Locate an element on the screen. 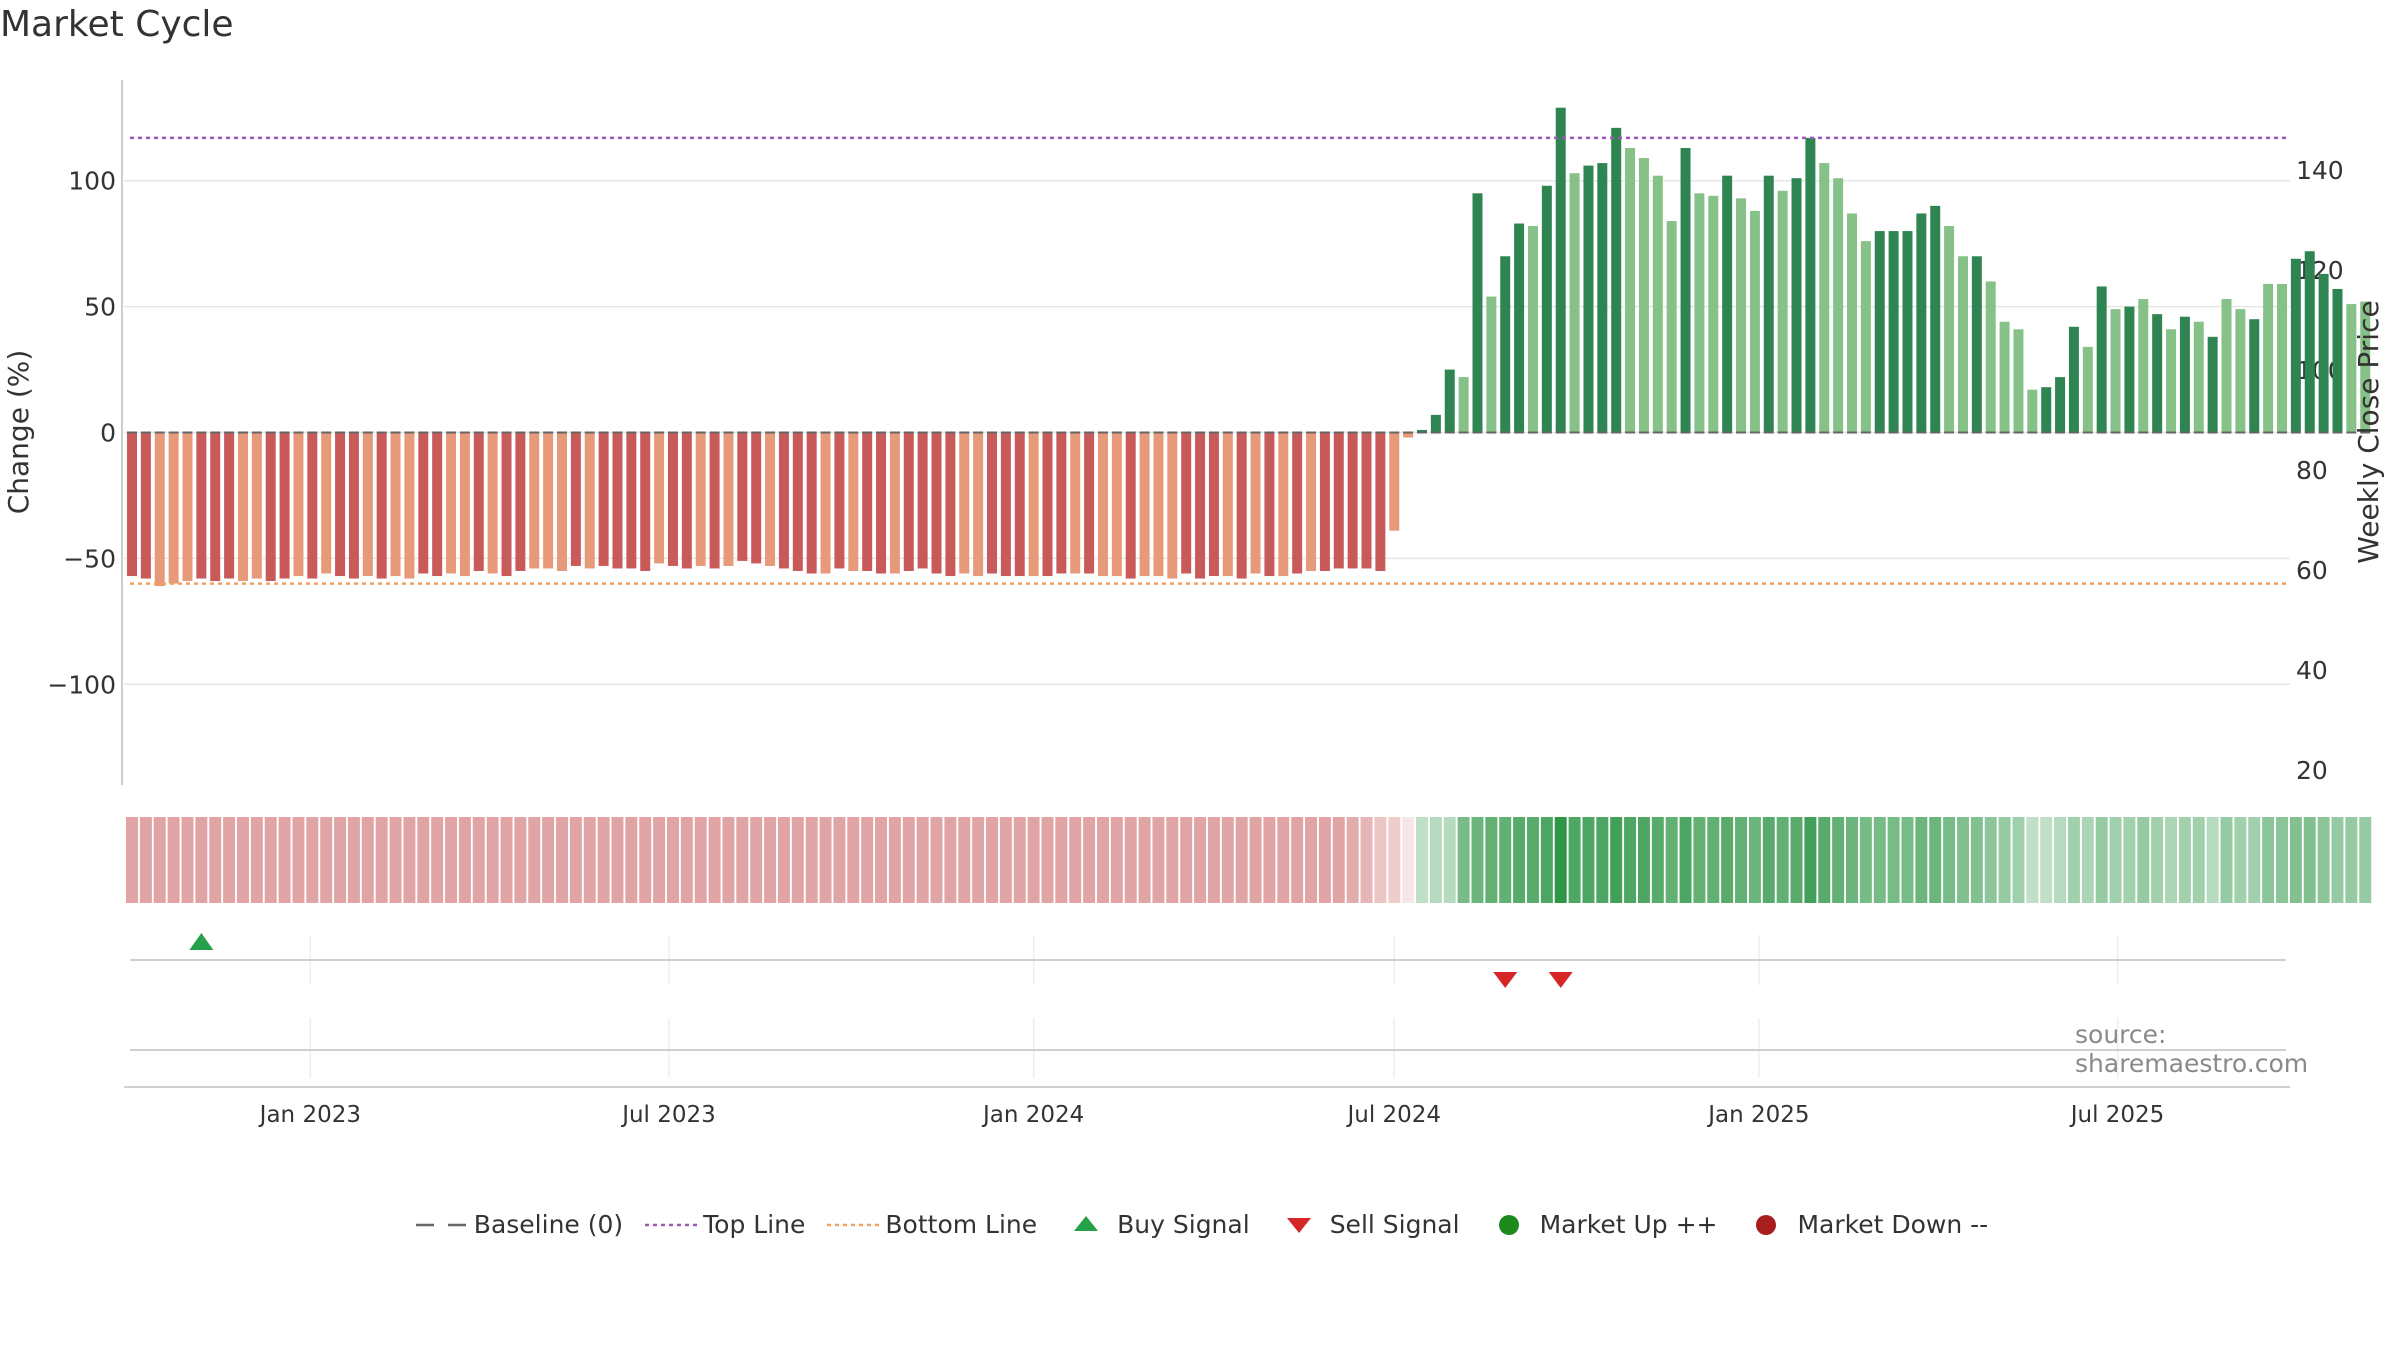 The height and width of the screenshot is (1350, 2400). legend-item: Bottom Line is located at coordinates (930, 1224).